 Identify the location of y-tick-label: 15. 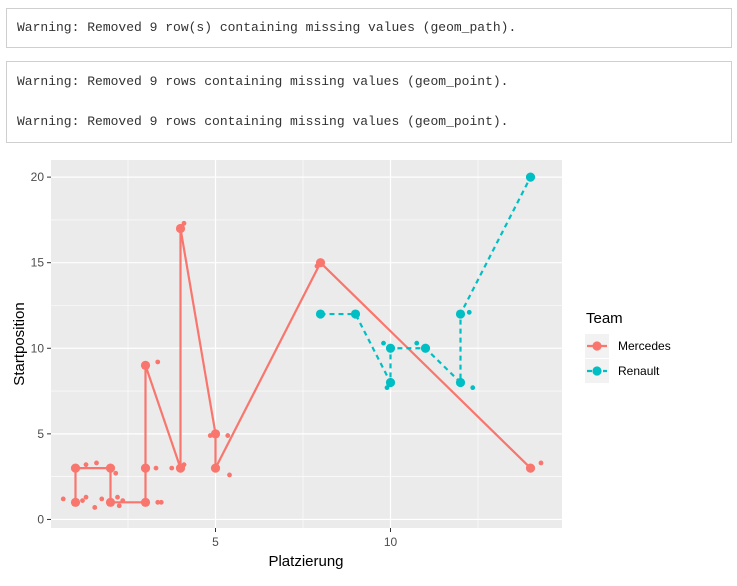
(38, 263).